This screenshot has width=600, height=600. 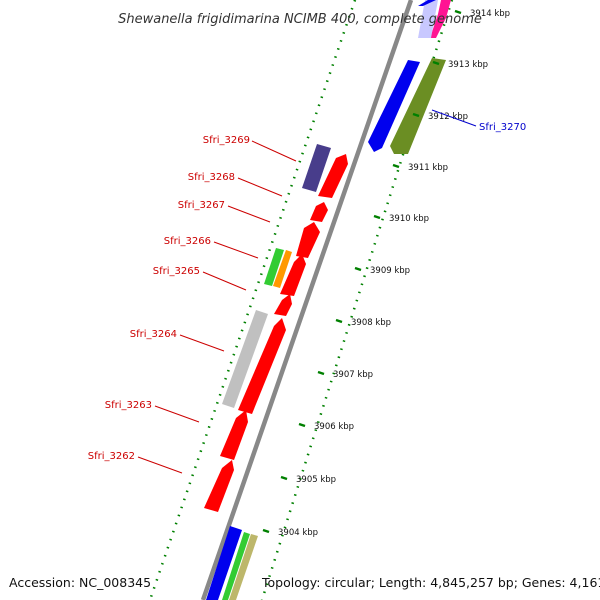 What do you see at coordinates (177, 340) in the screenshot?
I see `gene-label-sfri_3264: Sfri_3264` at bounding box center [177, 340].